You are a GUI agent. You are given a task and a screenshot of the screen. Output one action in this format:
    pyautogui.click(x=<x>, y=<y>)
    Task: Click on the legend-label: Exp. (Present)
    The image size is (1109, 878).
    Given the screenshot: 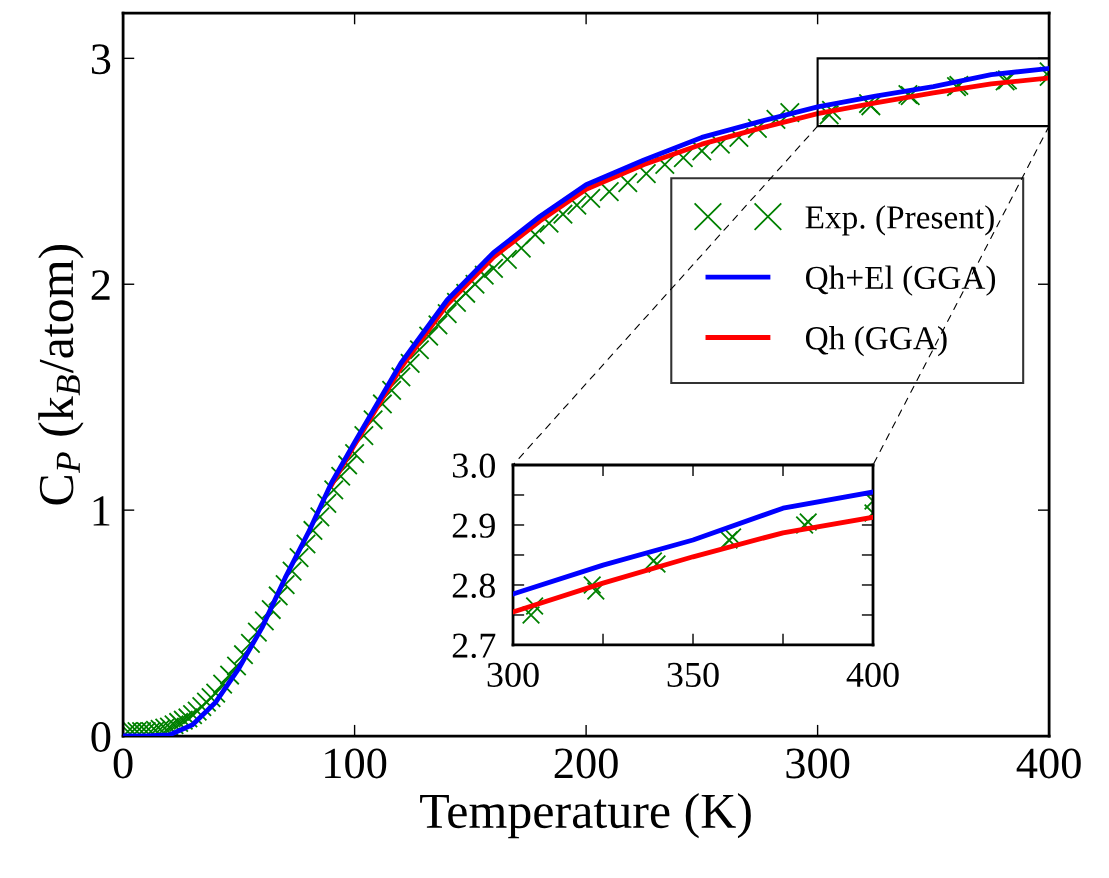 What is the action you would take?
    pyautogui.click(x=899, y=220)
    